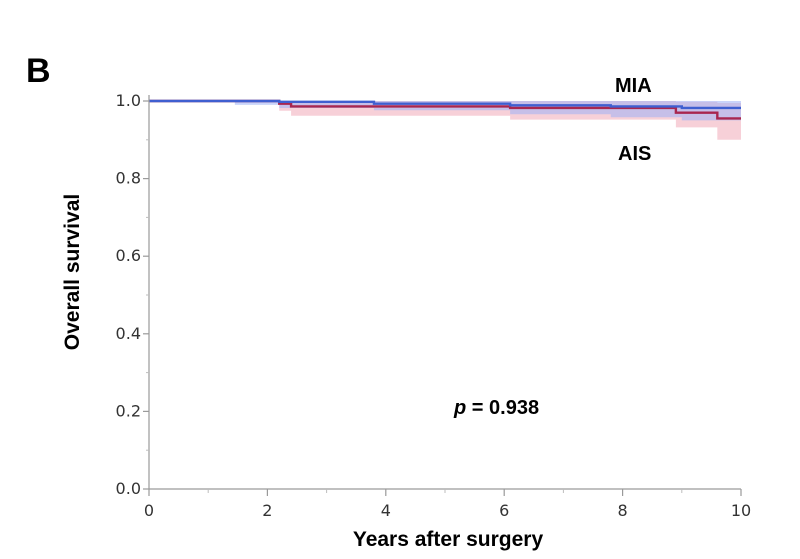  Describe the element at coordinates (502, 408) in the screenshot. I see `p-value-text: = 0.938` at that location.